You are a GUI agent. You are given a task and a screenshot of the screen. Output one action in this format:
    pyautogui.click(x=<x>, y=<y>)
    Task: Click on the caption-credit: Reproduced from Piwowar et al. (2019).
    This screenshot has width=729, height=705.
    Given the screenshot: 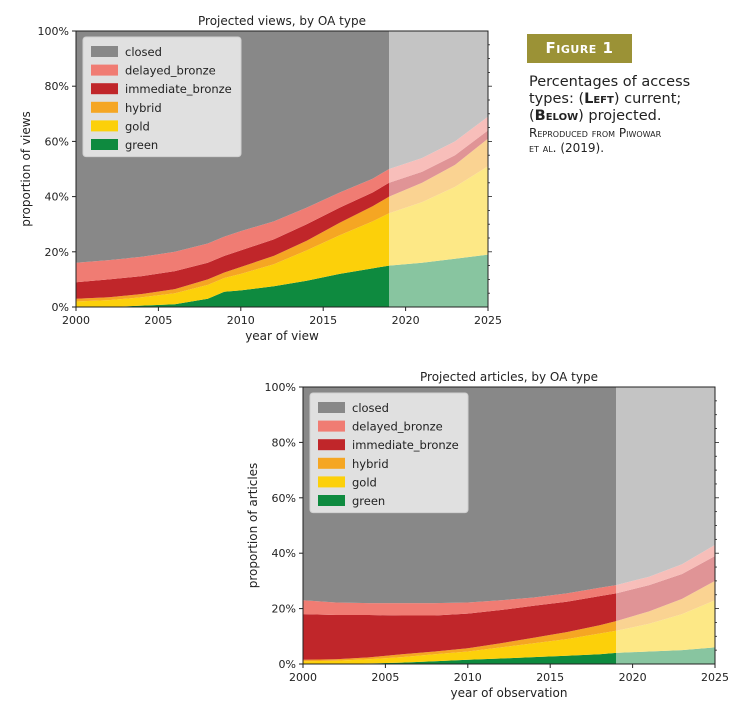 What is the action you would take?
    pyautogui.click(x=629, y=141)
    